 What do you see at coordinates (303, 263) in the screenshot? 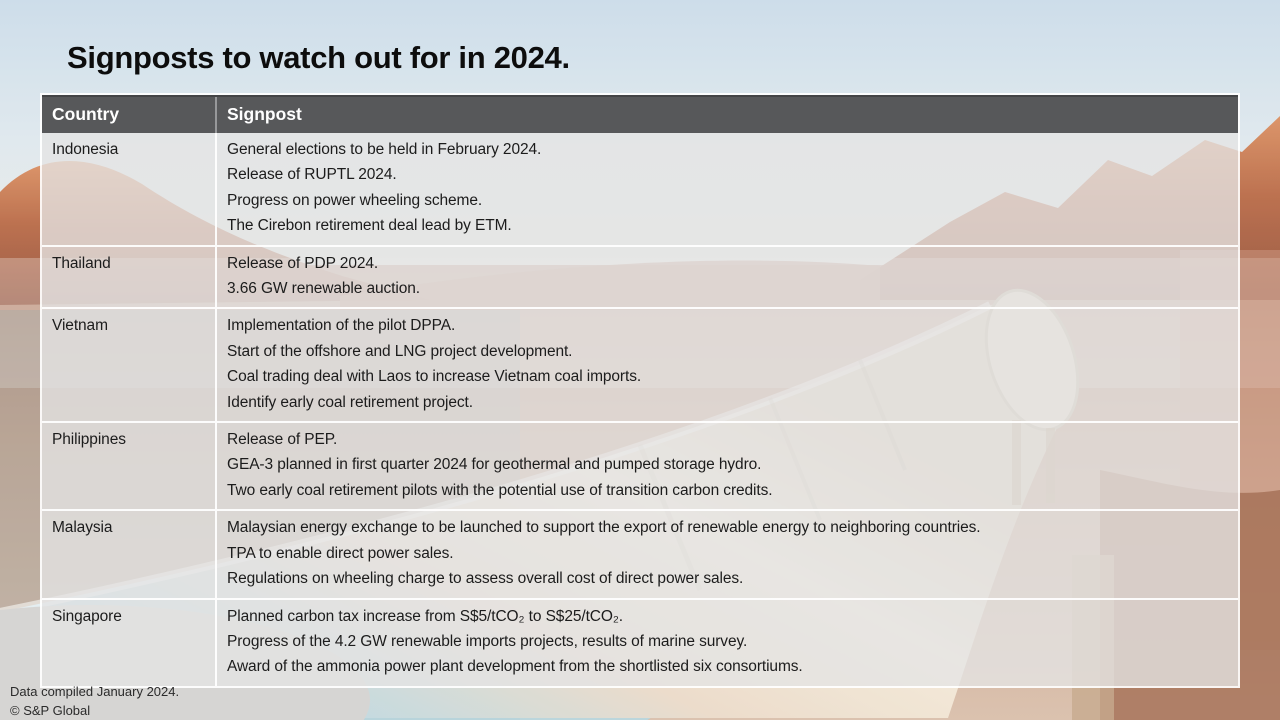
I see `signpost-line: Release of PDP 2024.` at bounding box center [303, 263].